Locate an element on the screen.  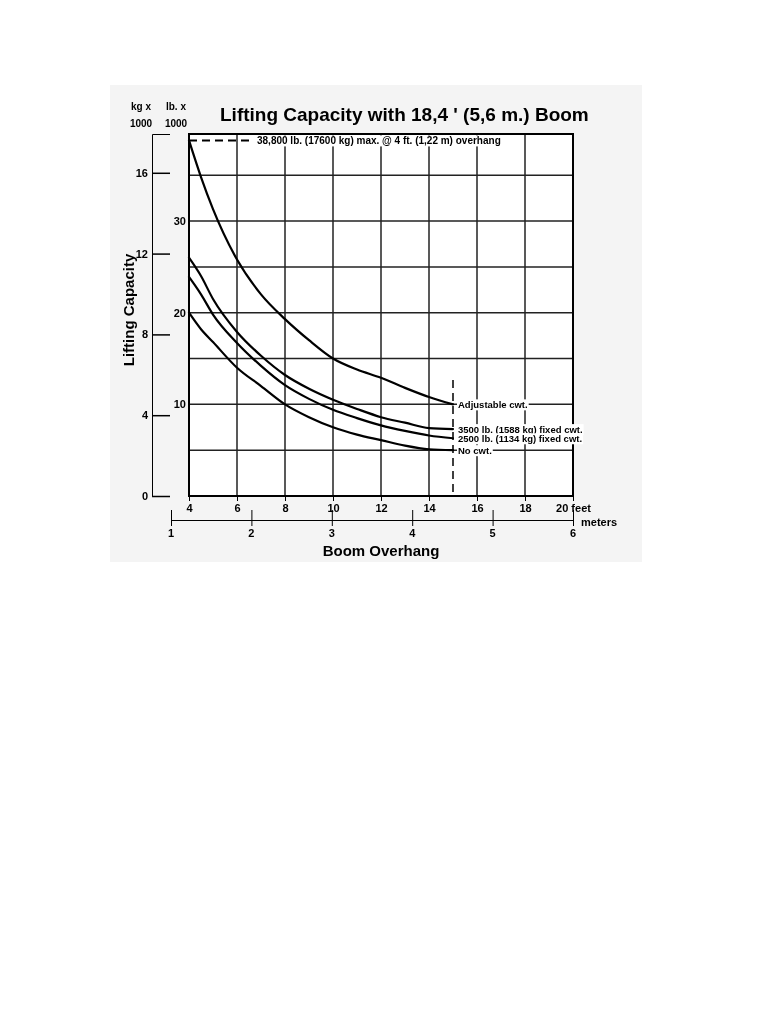
x2-tick-label: 5 is located at coordinates (492, 533).